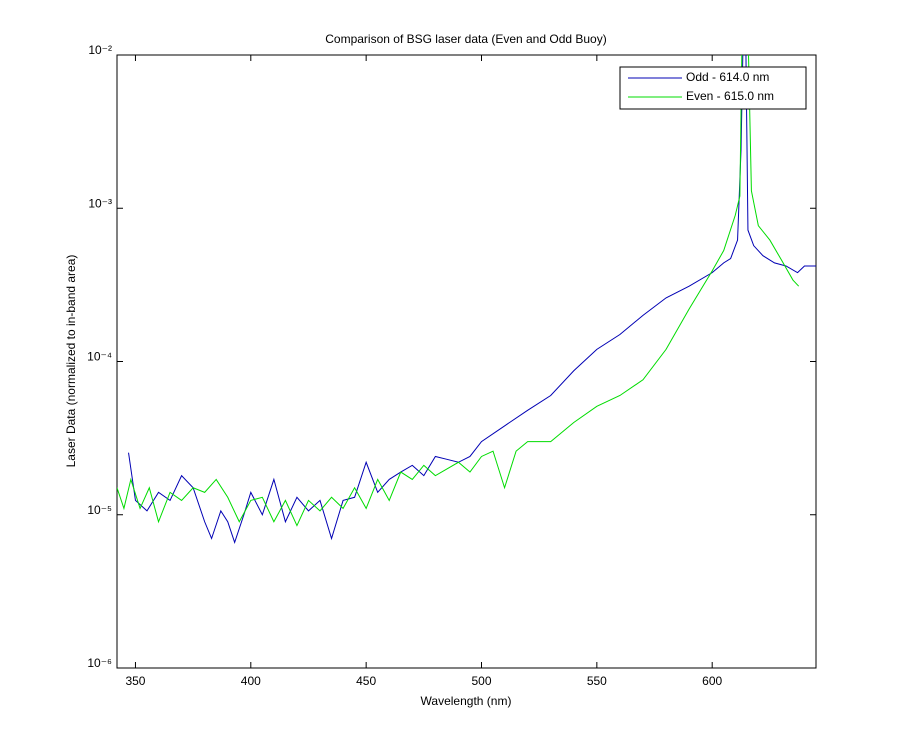 The image size is (900, 750). Describe the element at coordinates (71, 361) in the screenshot. I see `y-axis-label: Laser Data (normalized to in-band area)` at that location.